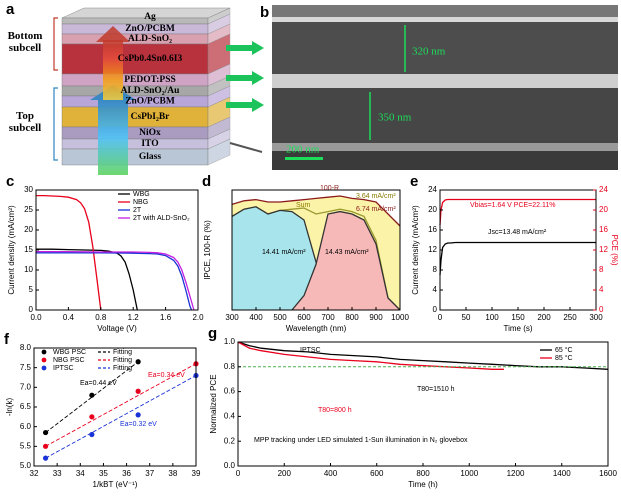 Image resolution: width=621 pixels, height=502 pixels. I want to click on x-tick-label: 1200, so click(516, 473).